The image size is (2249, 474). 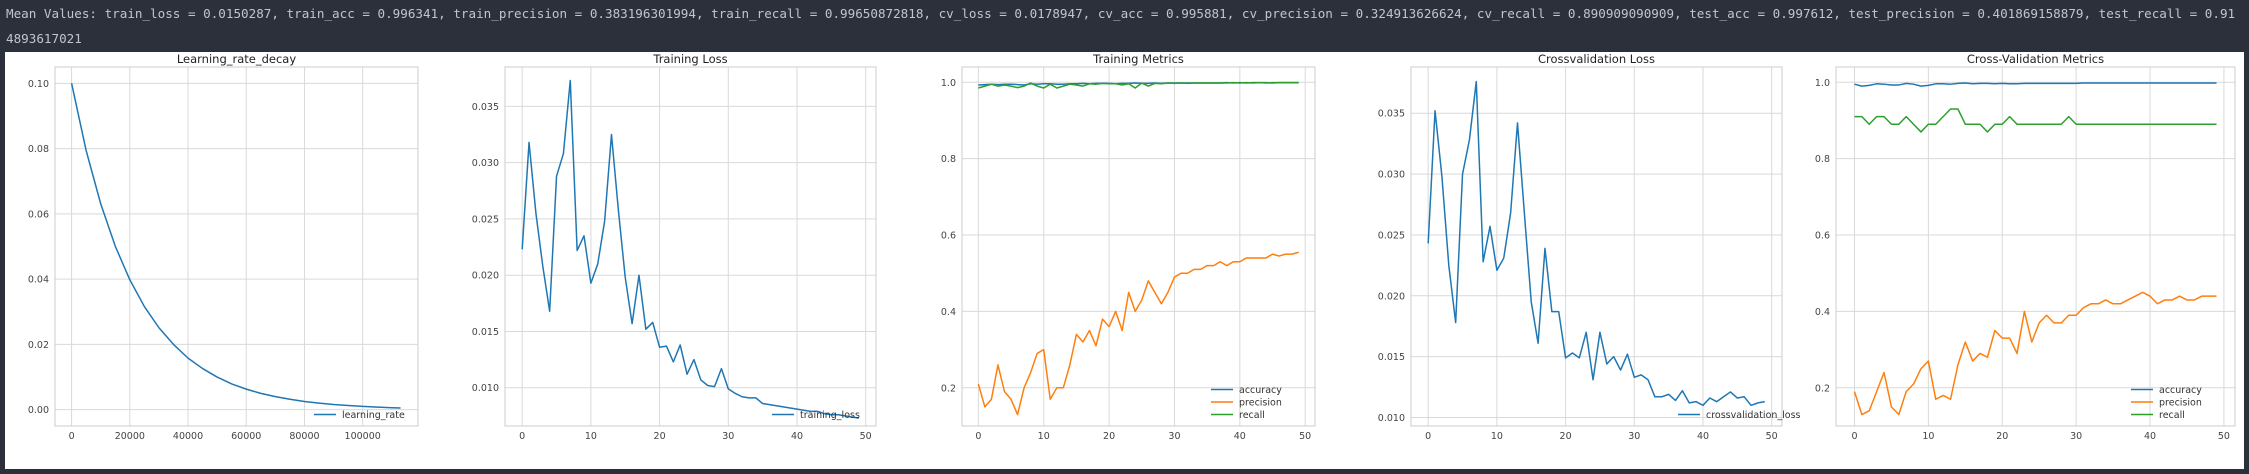 I want to click on y-tick-label: 0.10, so click(x=38, y=84).